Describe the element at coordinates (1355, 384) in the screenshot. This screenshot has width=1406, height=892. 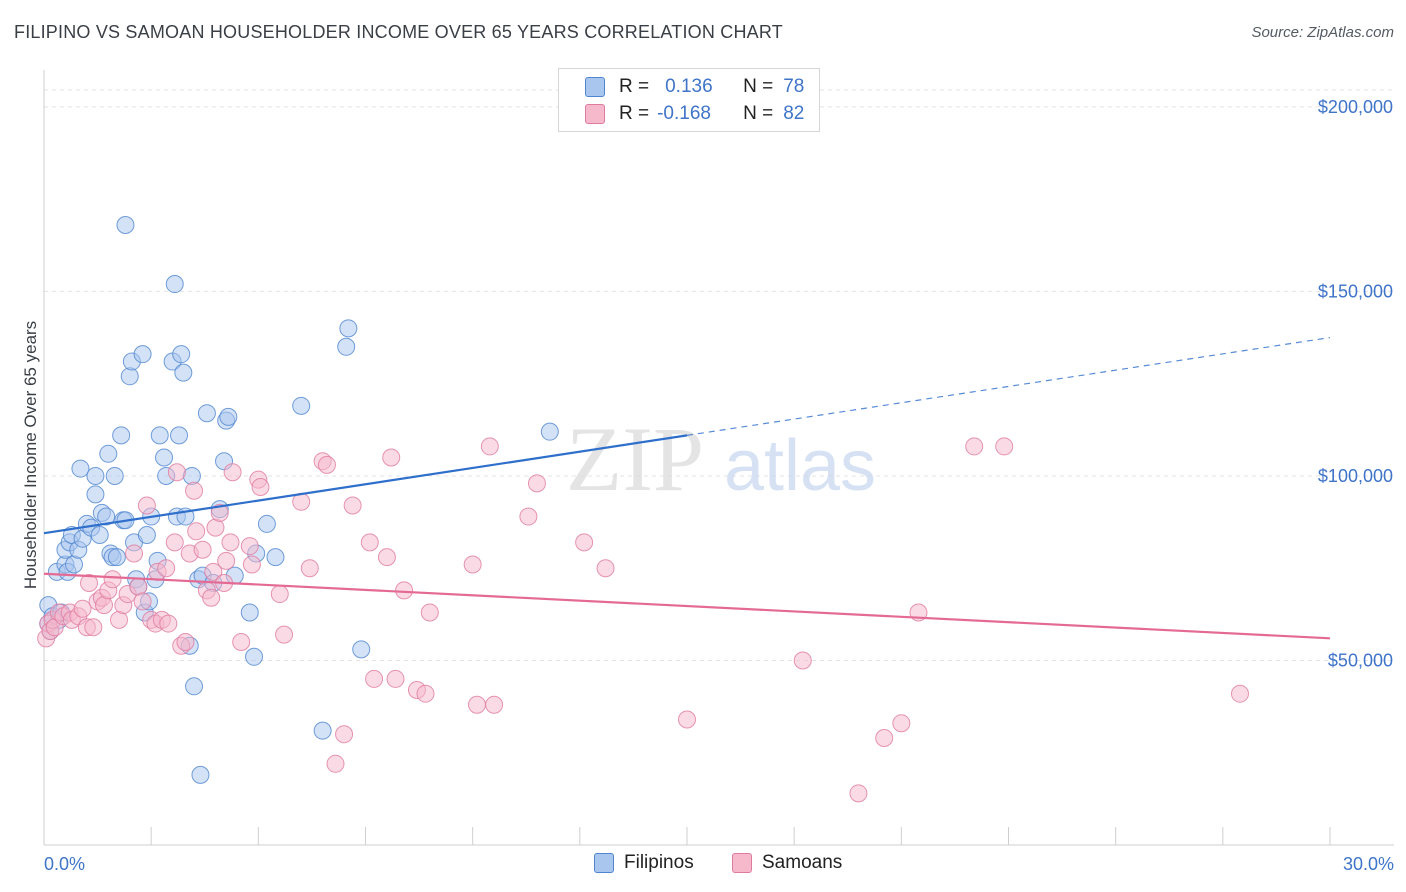
I see `y-tick-labels: $50,000 $100,000 $150,000 $200,000` at that location.